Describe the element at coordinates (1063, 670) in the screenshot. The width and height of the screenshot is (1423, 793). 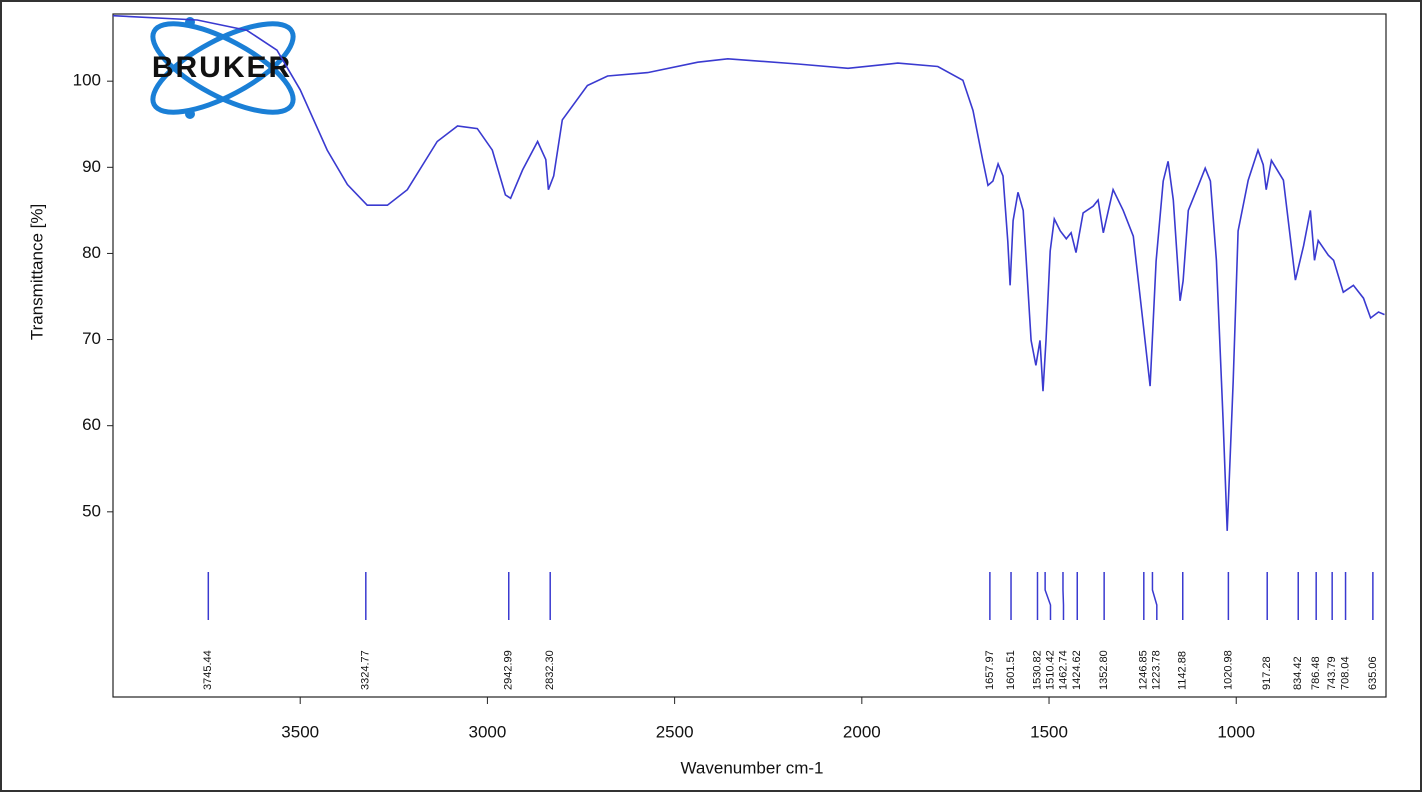
I see `peak-label: 1462.74` at that location.